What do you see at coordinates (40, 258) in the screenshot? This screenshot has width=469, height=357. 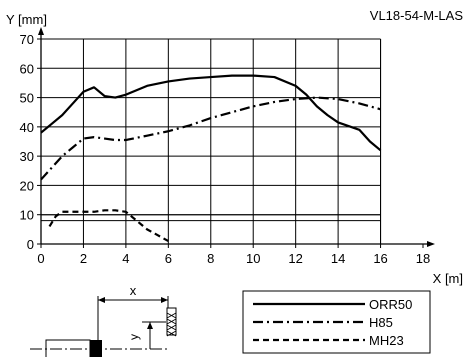 I see `x-tick-label: 0` at bounding box center [40, 258].